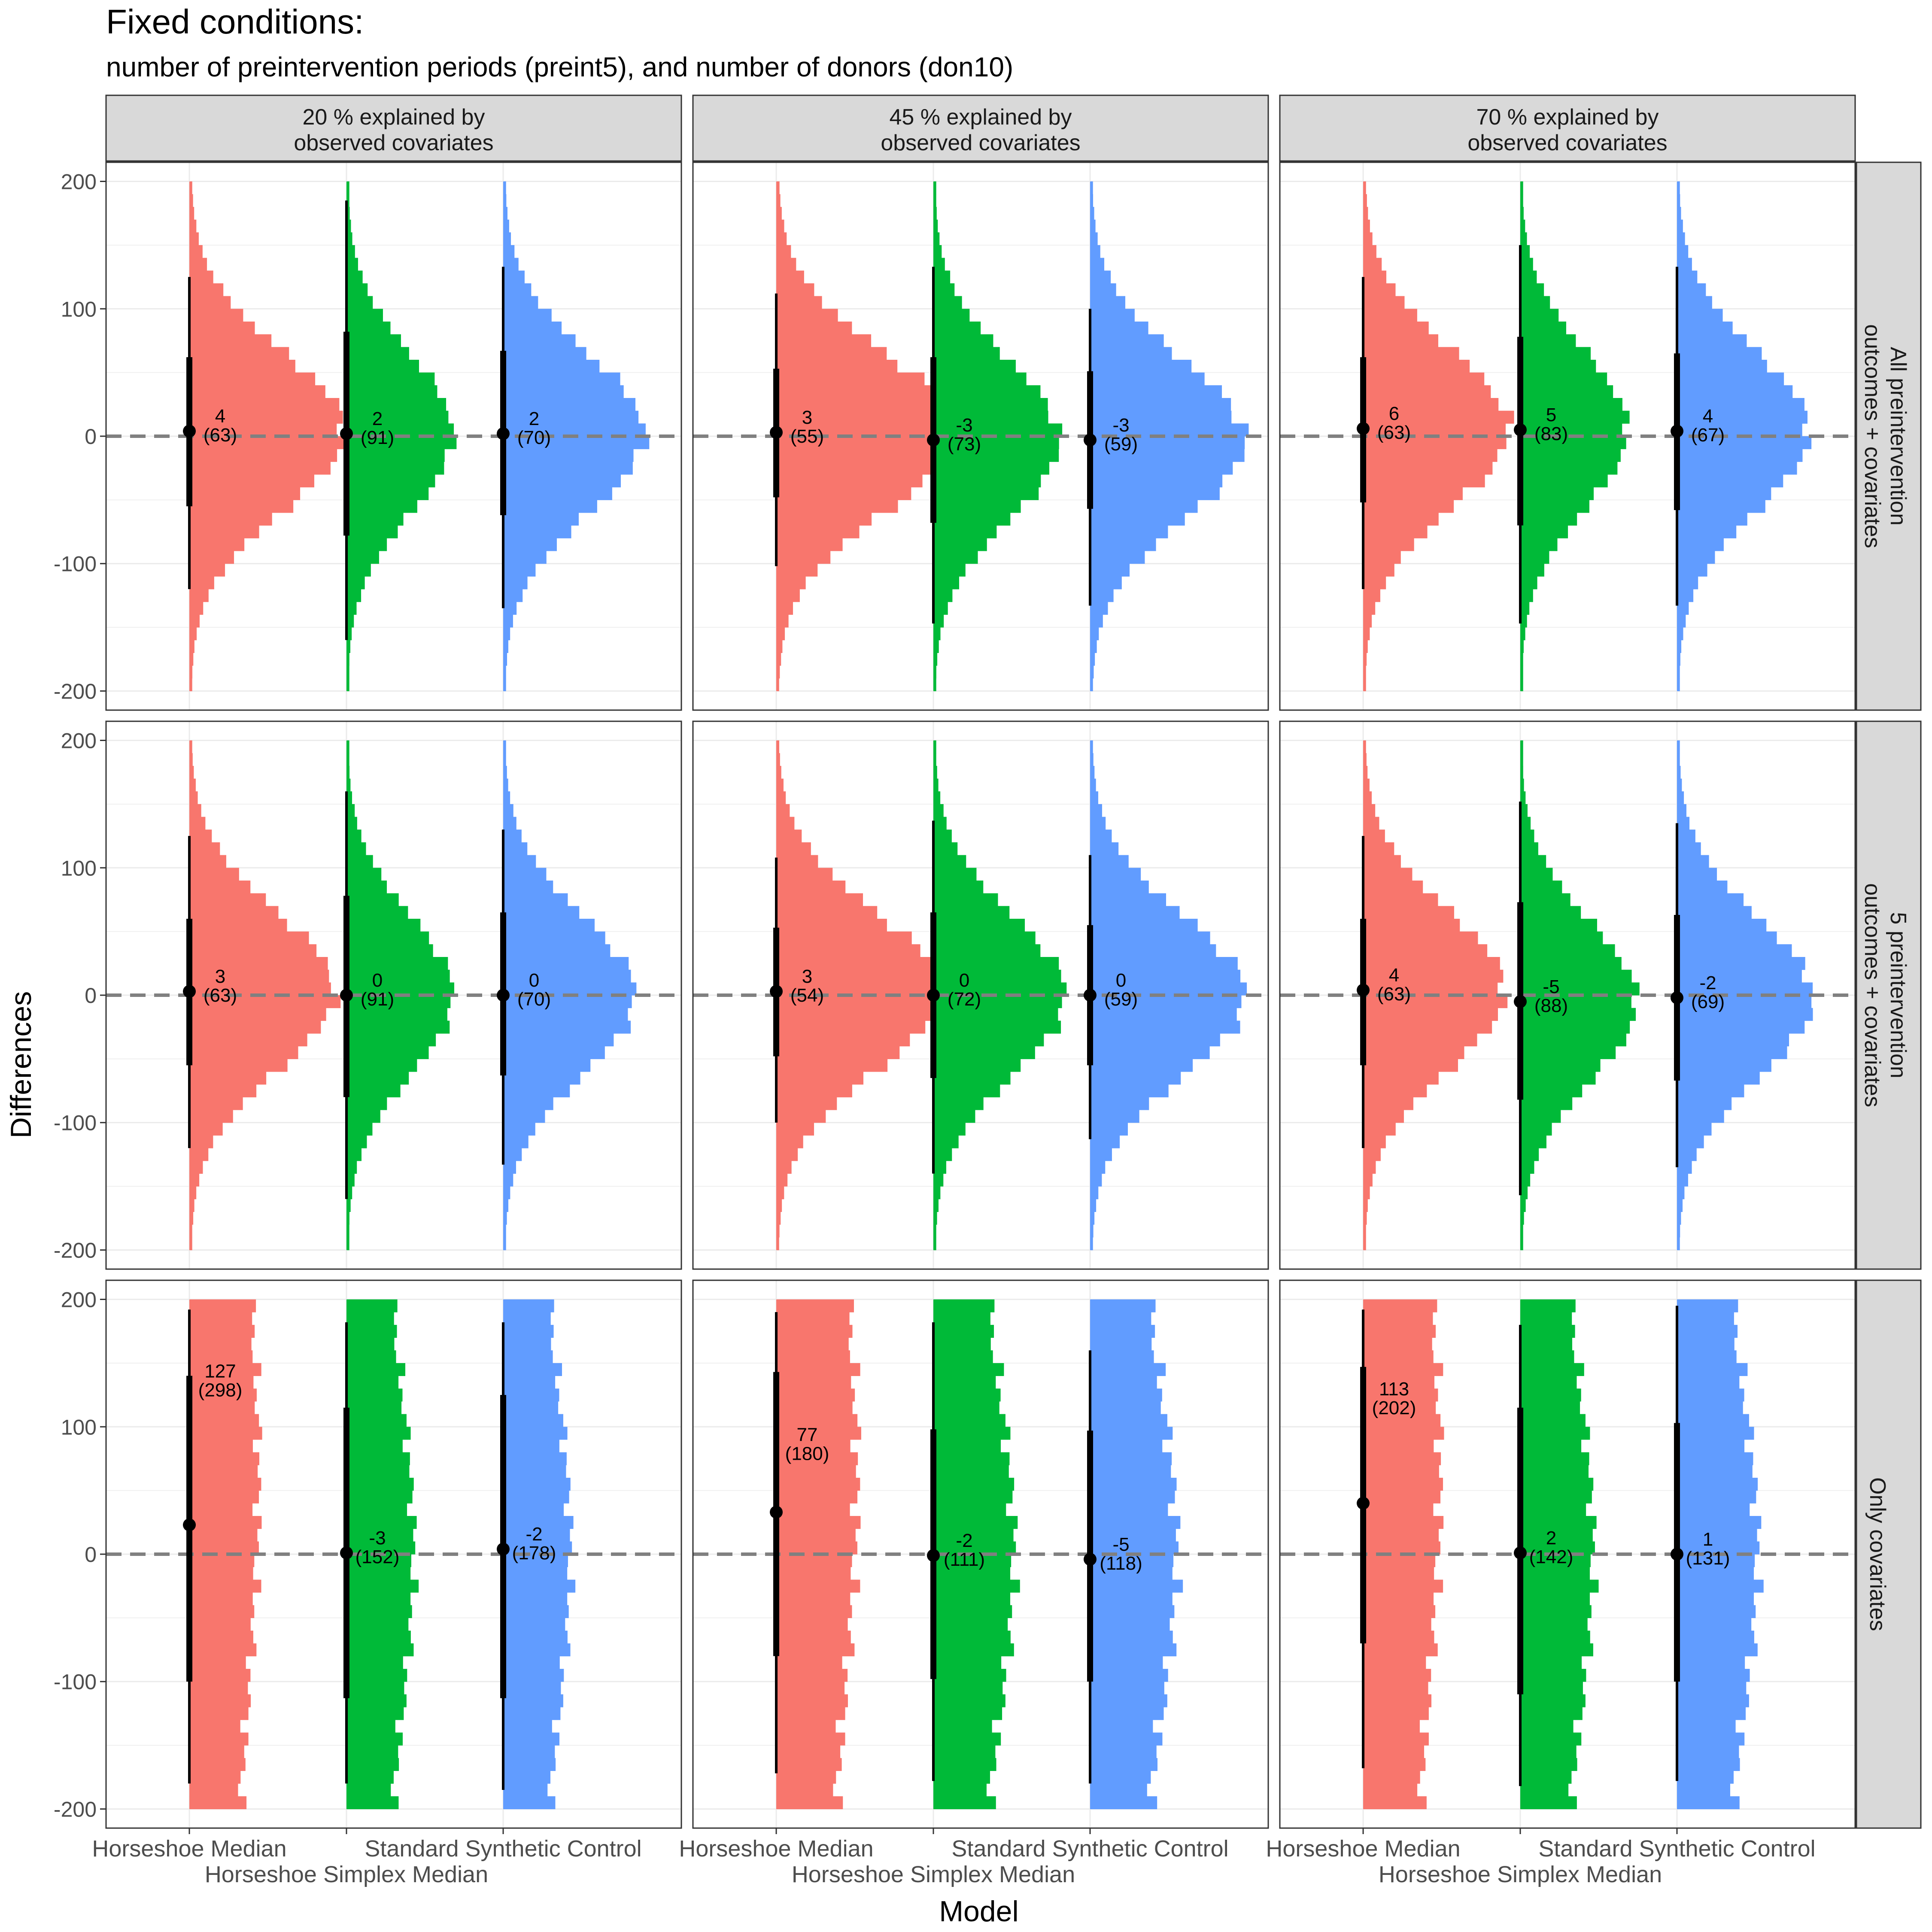 The image size is (1932, 1932). Describe the element at coordinates (377, 438) in the screenshot. I see `sd-label: (91)` at that location.